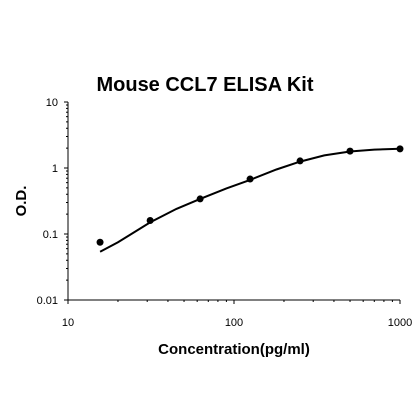 Image resolution: width=420 pixels, height=420 pixels. Describe the element at coordinates (400, 323) in the screenshot. I see `x-tick-label: 1000` at that location.